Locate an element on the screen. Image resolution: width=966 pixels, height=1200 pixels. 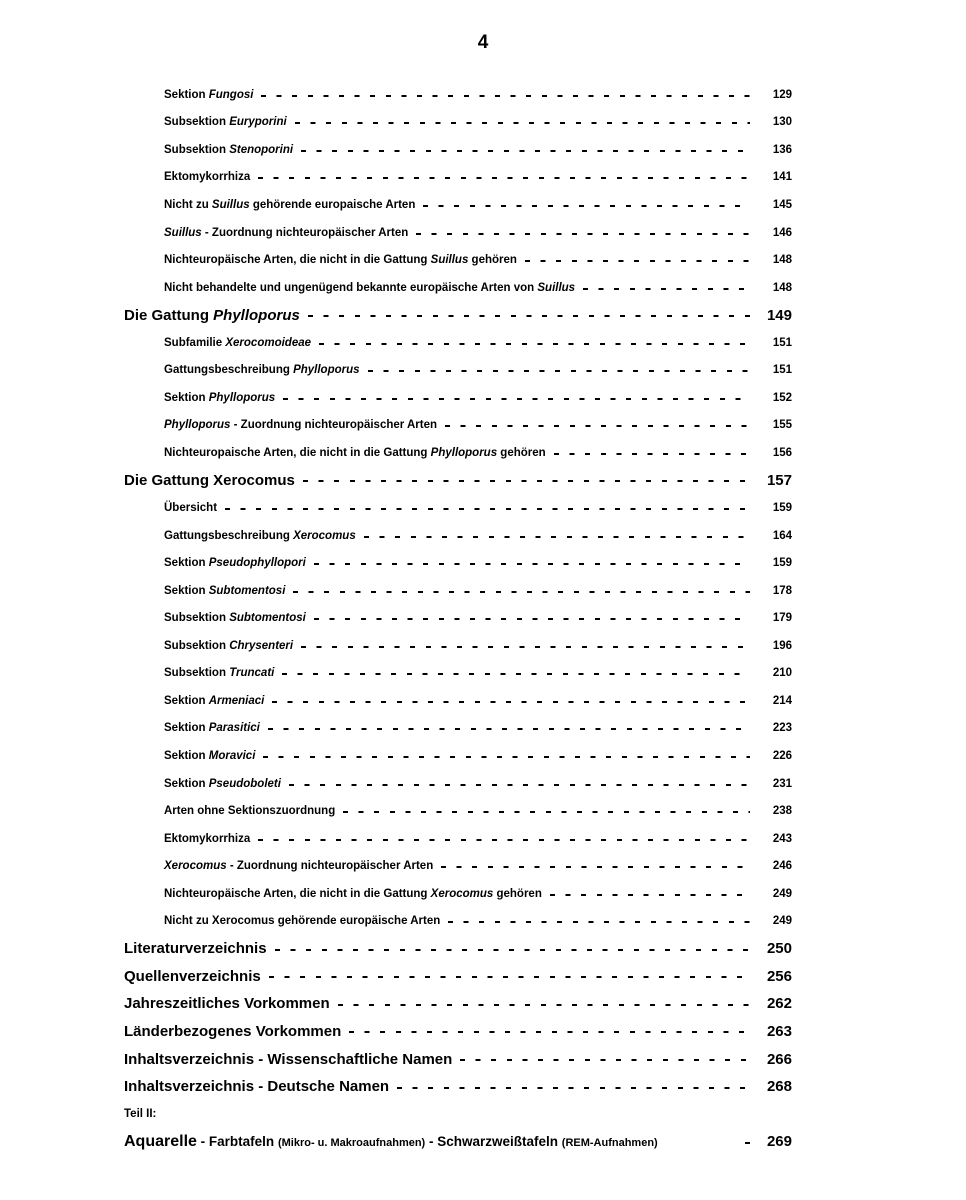
page-ref: 145 is located at coordinates (782, 204).